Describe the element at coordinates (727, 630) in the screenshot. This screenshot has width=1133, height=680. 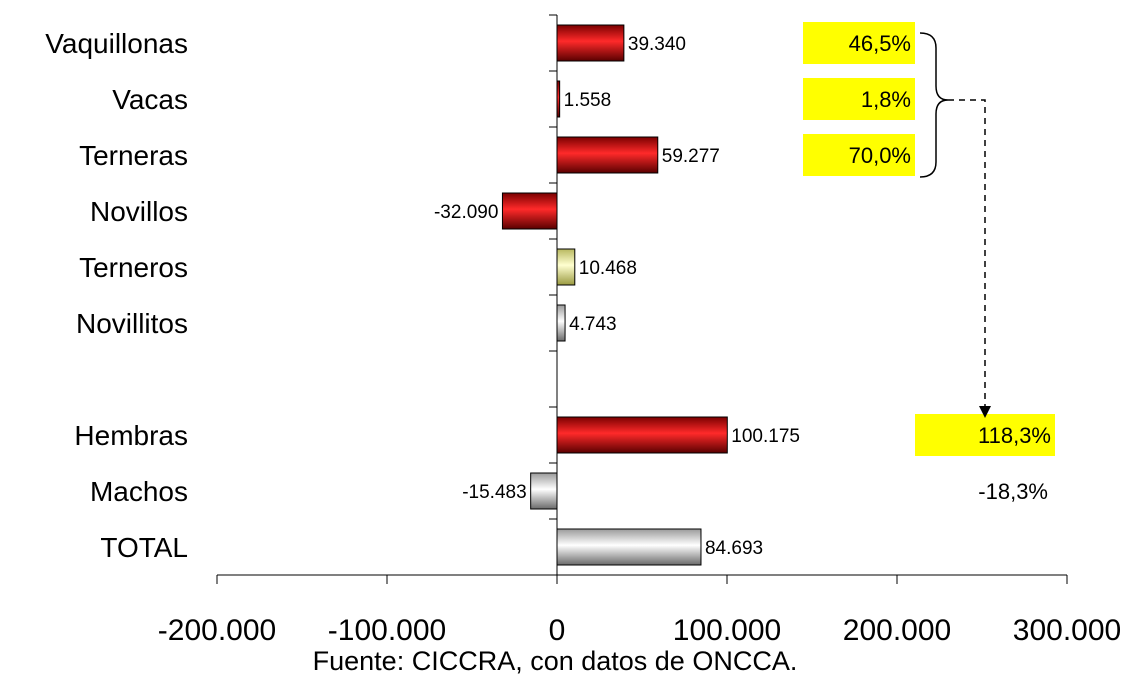
I see `x-tick-label: 100.000` at that location.